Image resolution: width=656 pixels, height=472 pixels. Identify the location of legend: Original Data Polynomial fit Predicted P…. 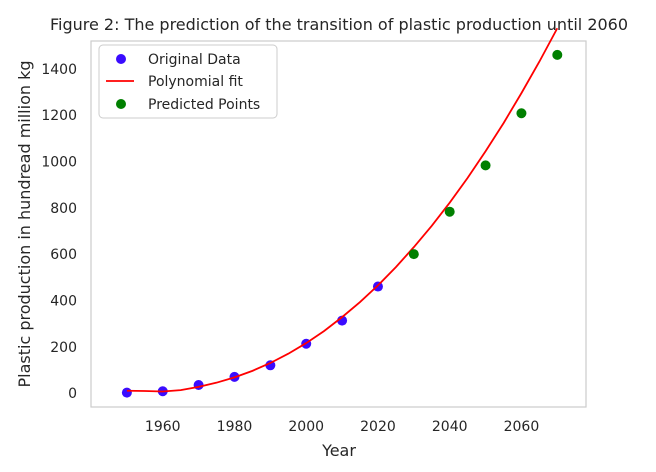
(188, 81).